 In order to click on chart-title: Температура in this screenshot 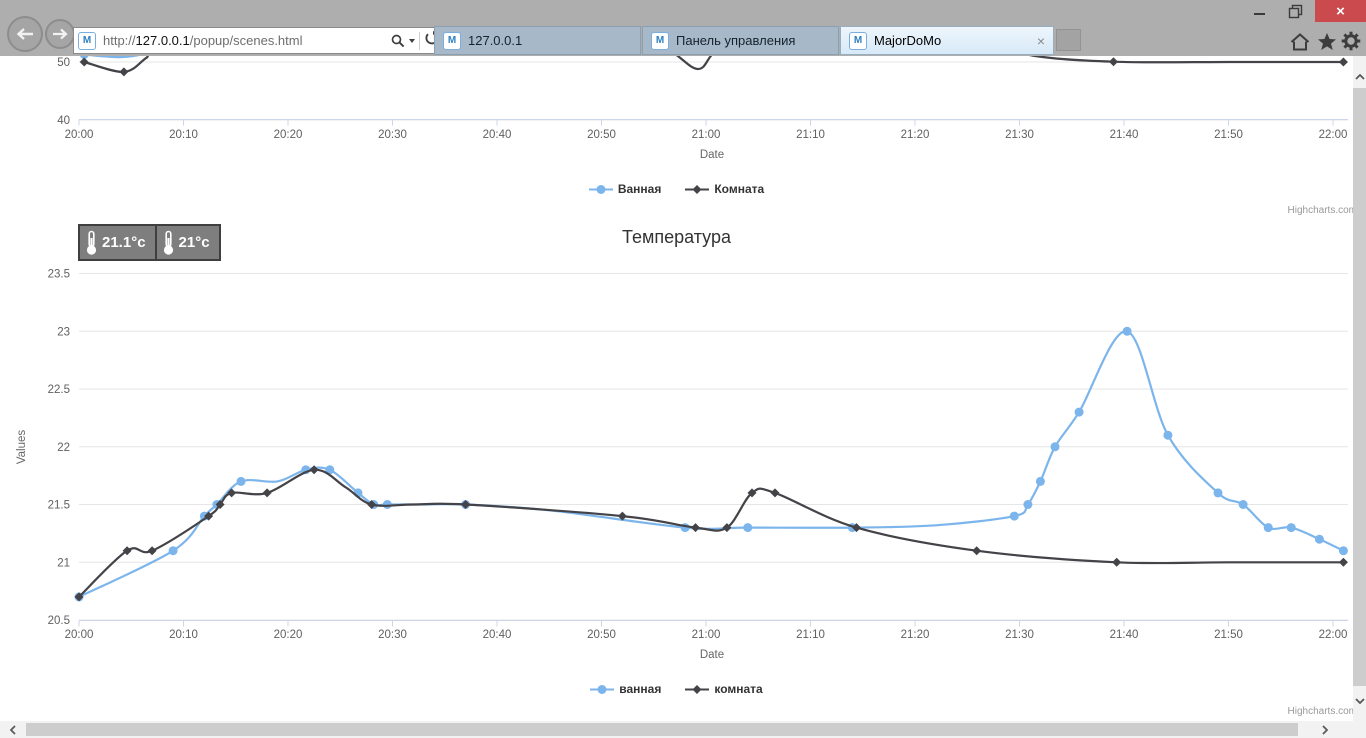, I will do `click(676, 237)`.